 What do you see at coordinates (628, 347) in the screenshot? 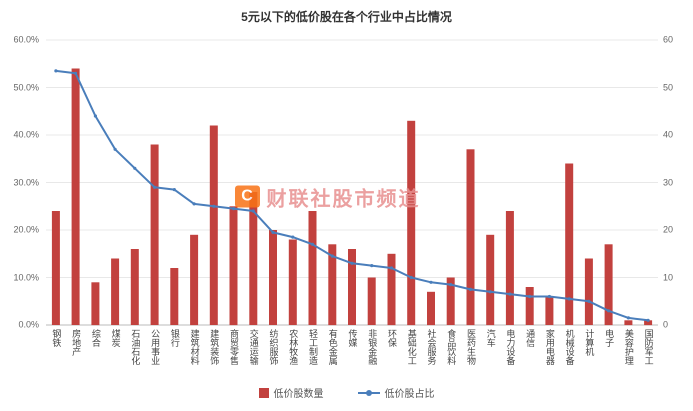
I see `x-axis-label: 美容护理` at bounding box center [628, 347].